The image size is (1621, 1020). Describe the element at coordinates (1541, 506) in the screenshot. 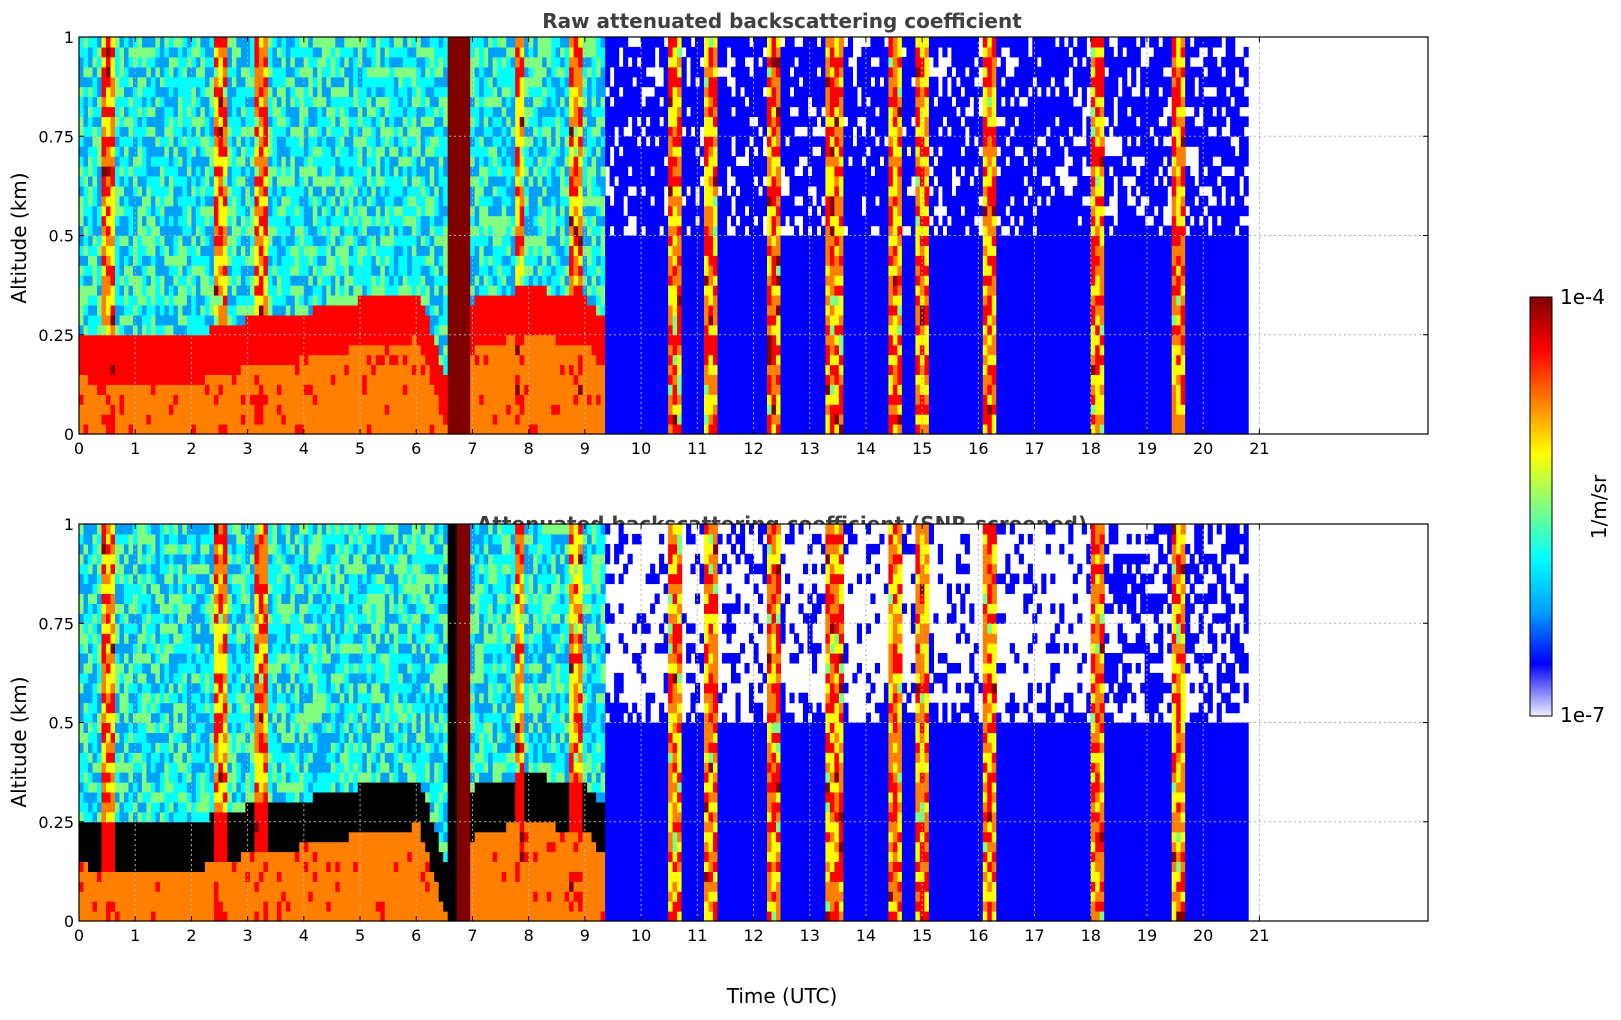

I see `colorbar-gradient` at that location.